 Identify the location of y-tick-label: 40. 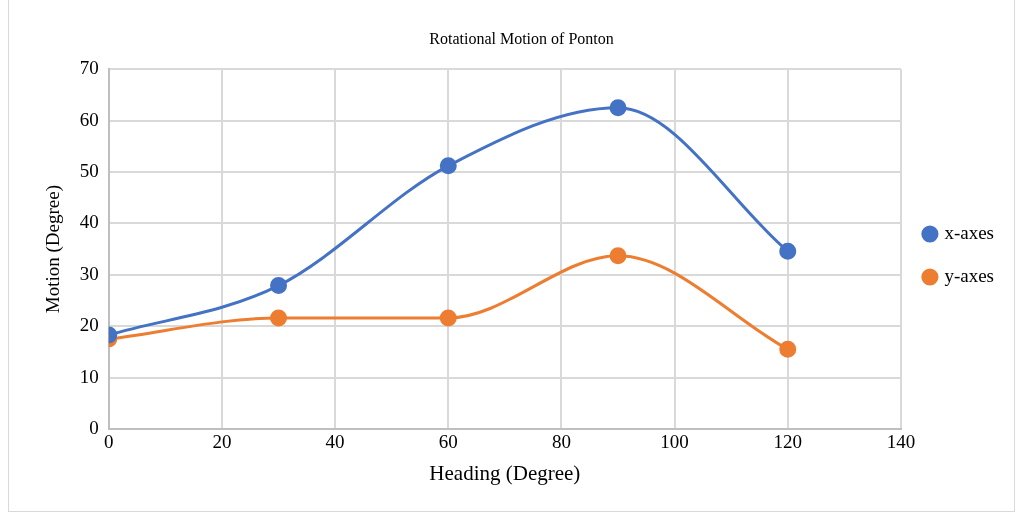
(89, 222).